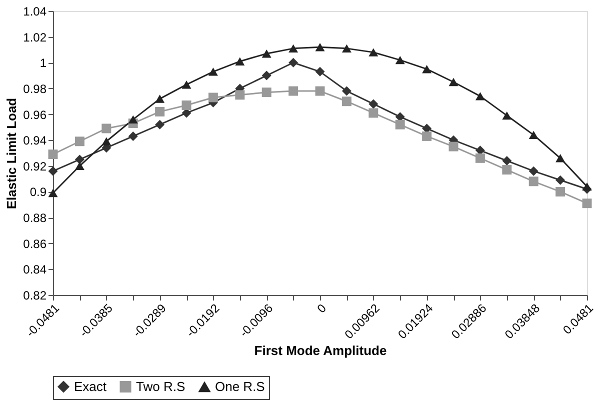 The image size is (600, 405). Describe the element at coordinates (43, 63) in the screenshot. I see `y-tick-label: 1` at that location.